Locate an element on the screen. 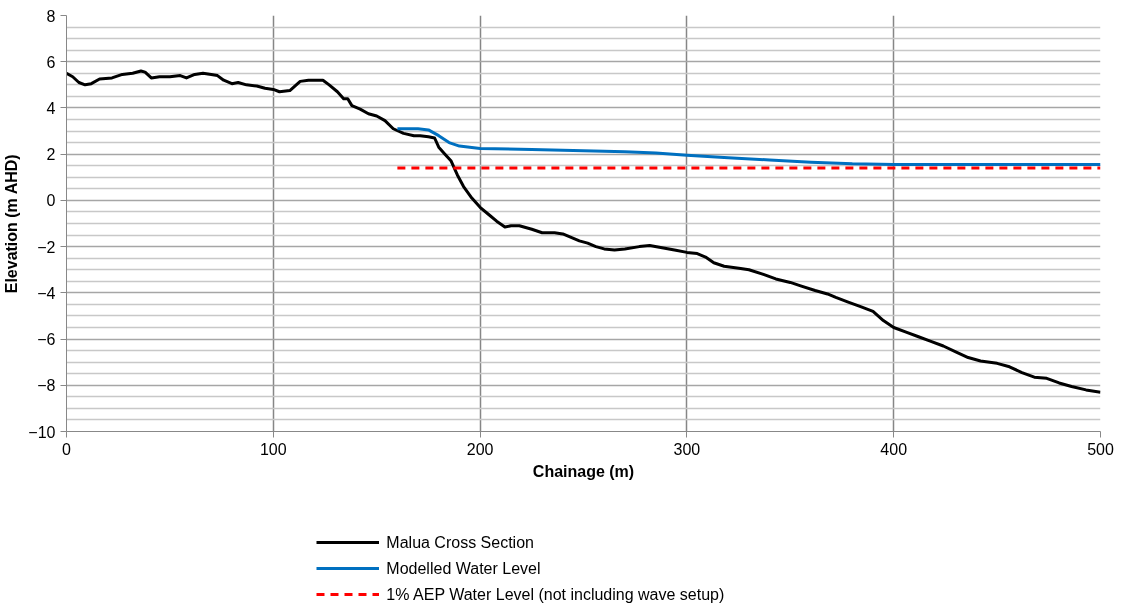 The width and height of the screenshot is (1130, 613). y-tick-label: −6 is located at coordinates (46, 340).